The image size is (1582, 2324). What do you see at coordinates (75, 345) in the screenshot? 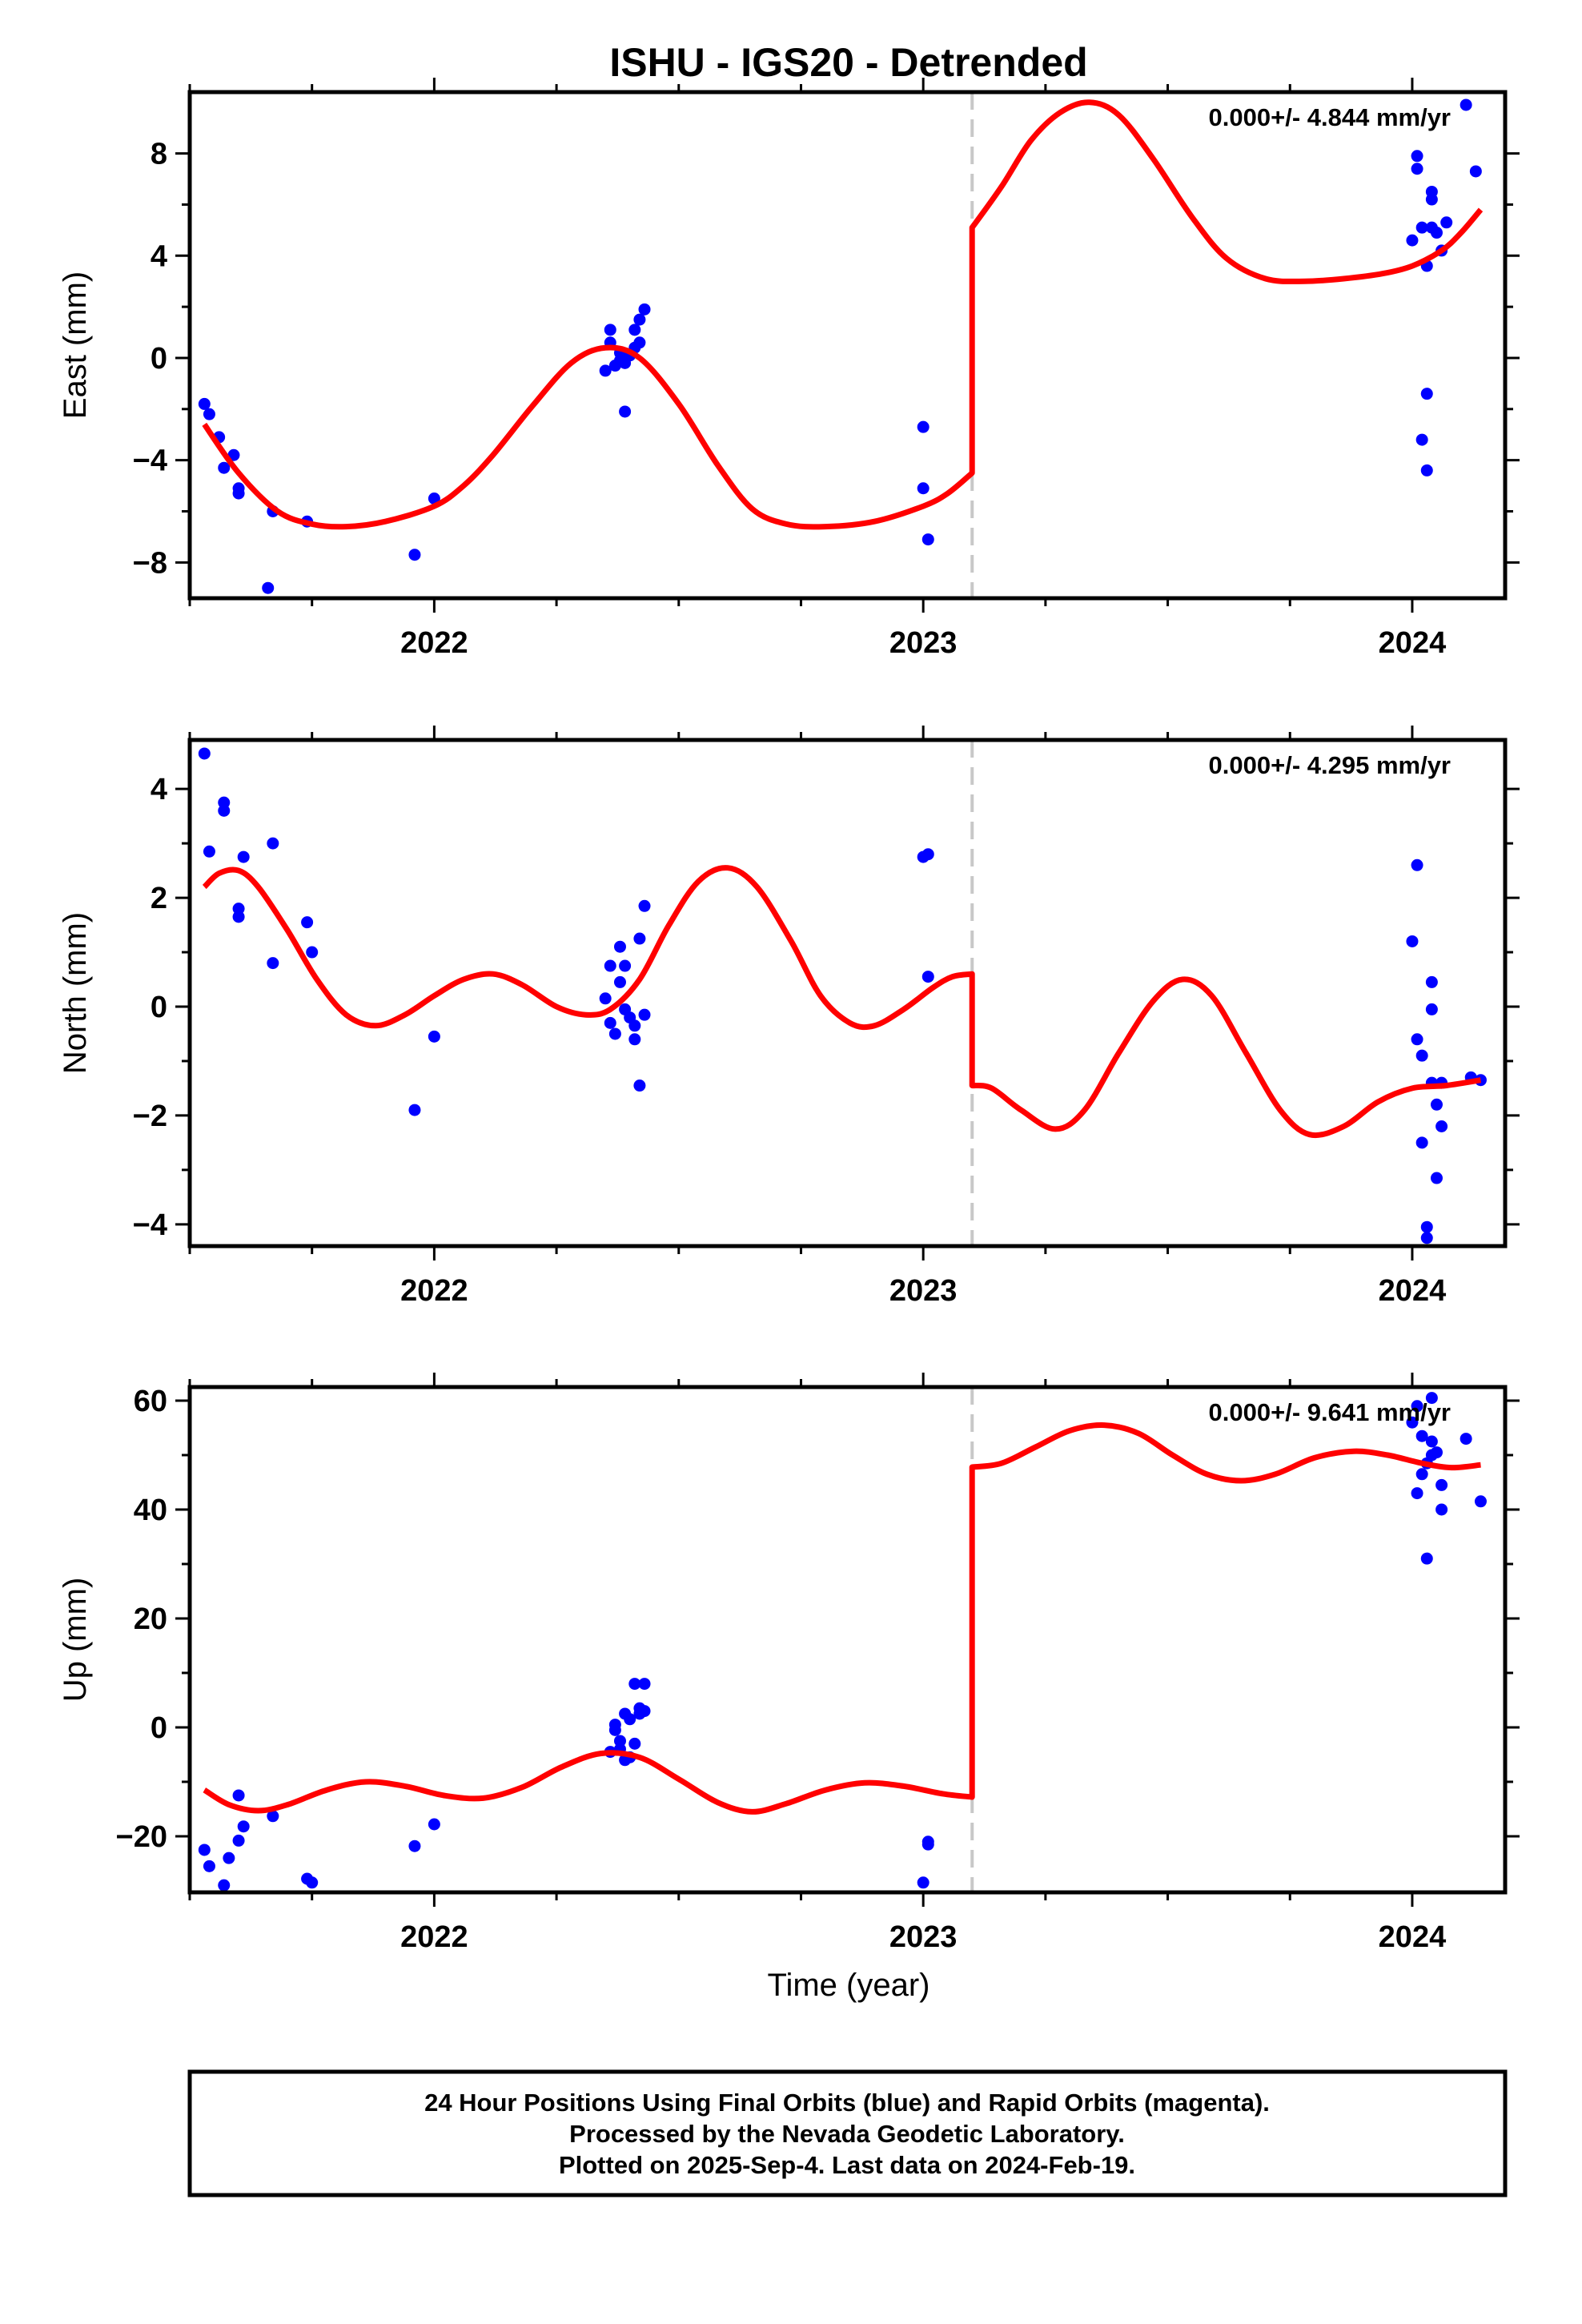
I see `y-axis-label: East (mm)` at bounding box center [75, 345].